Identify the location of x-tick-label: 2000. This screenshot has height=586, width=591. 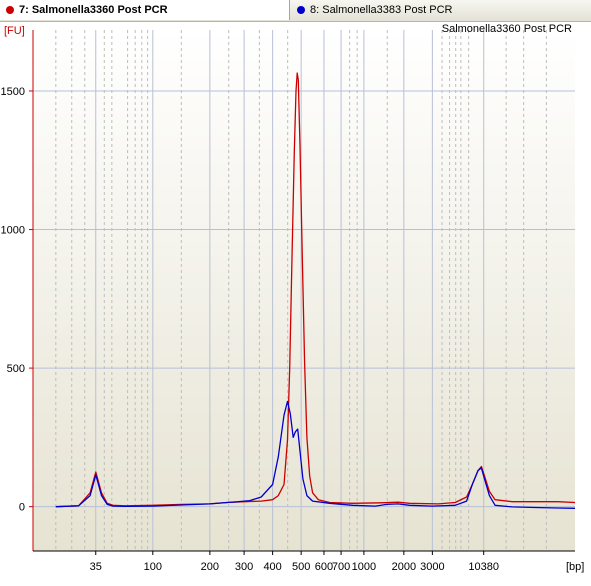
(404, 567).